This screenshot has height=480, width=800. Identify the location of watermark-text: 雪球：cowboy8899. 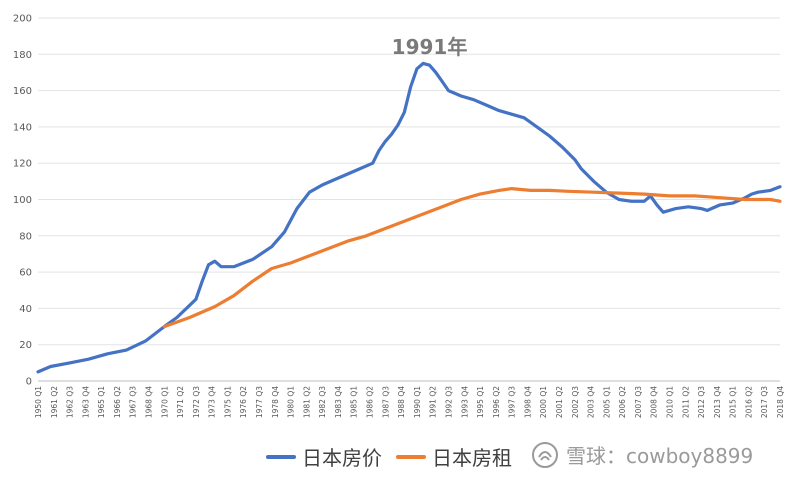
(660, 456).